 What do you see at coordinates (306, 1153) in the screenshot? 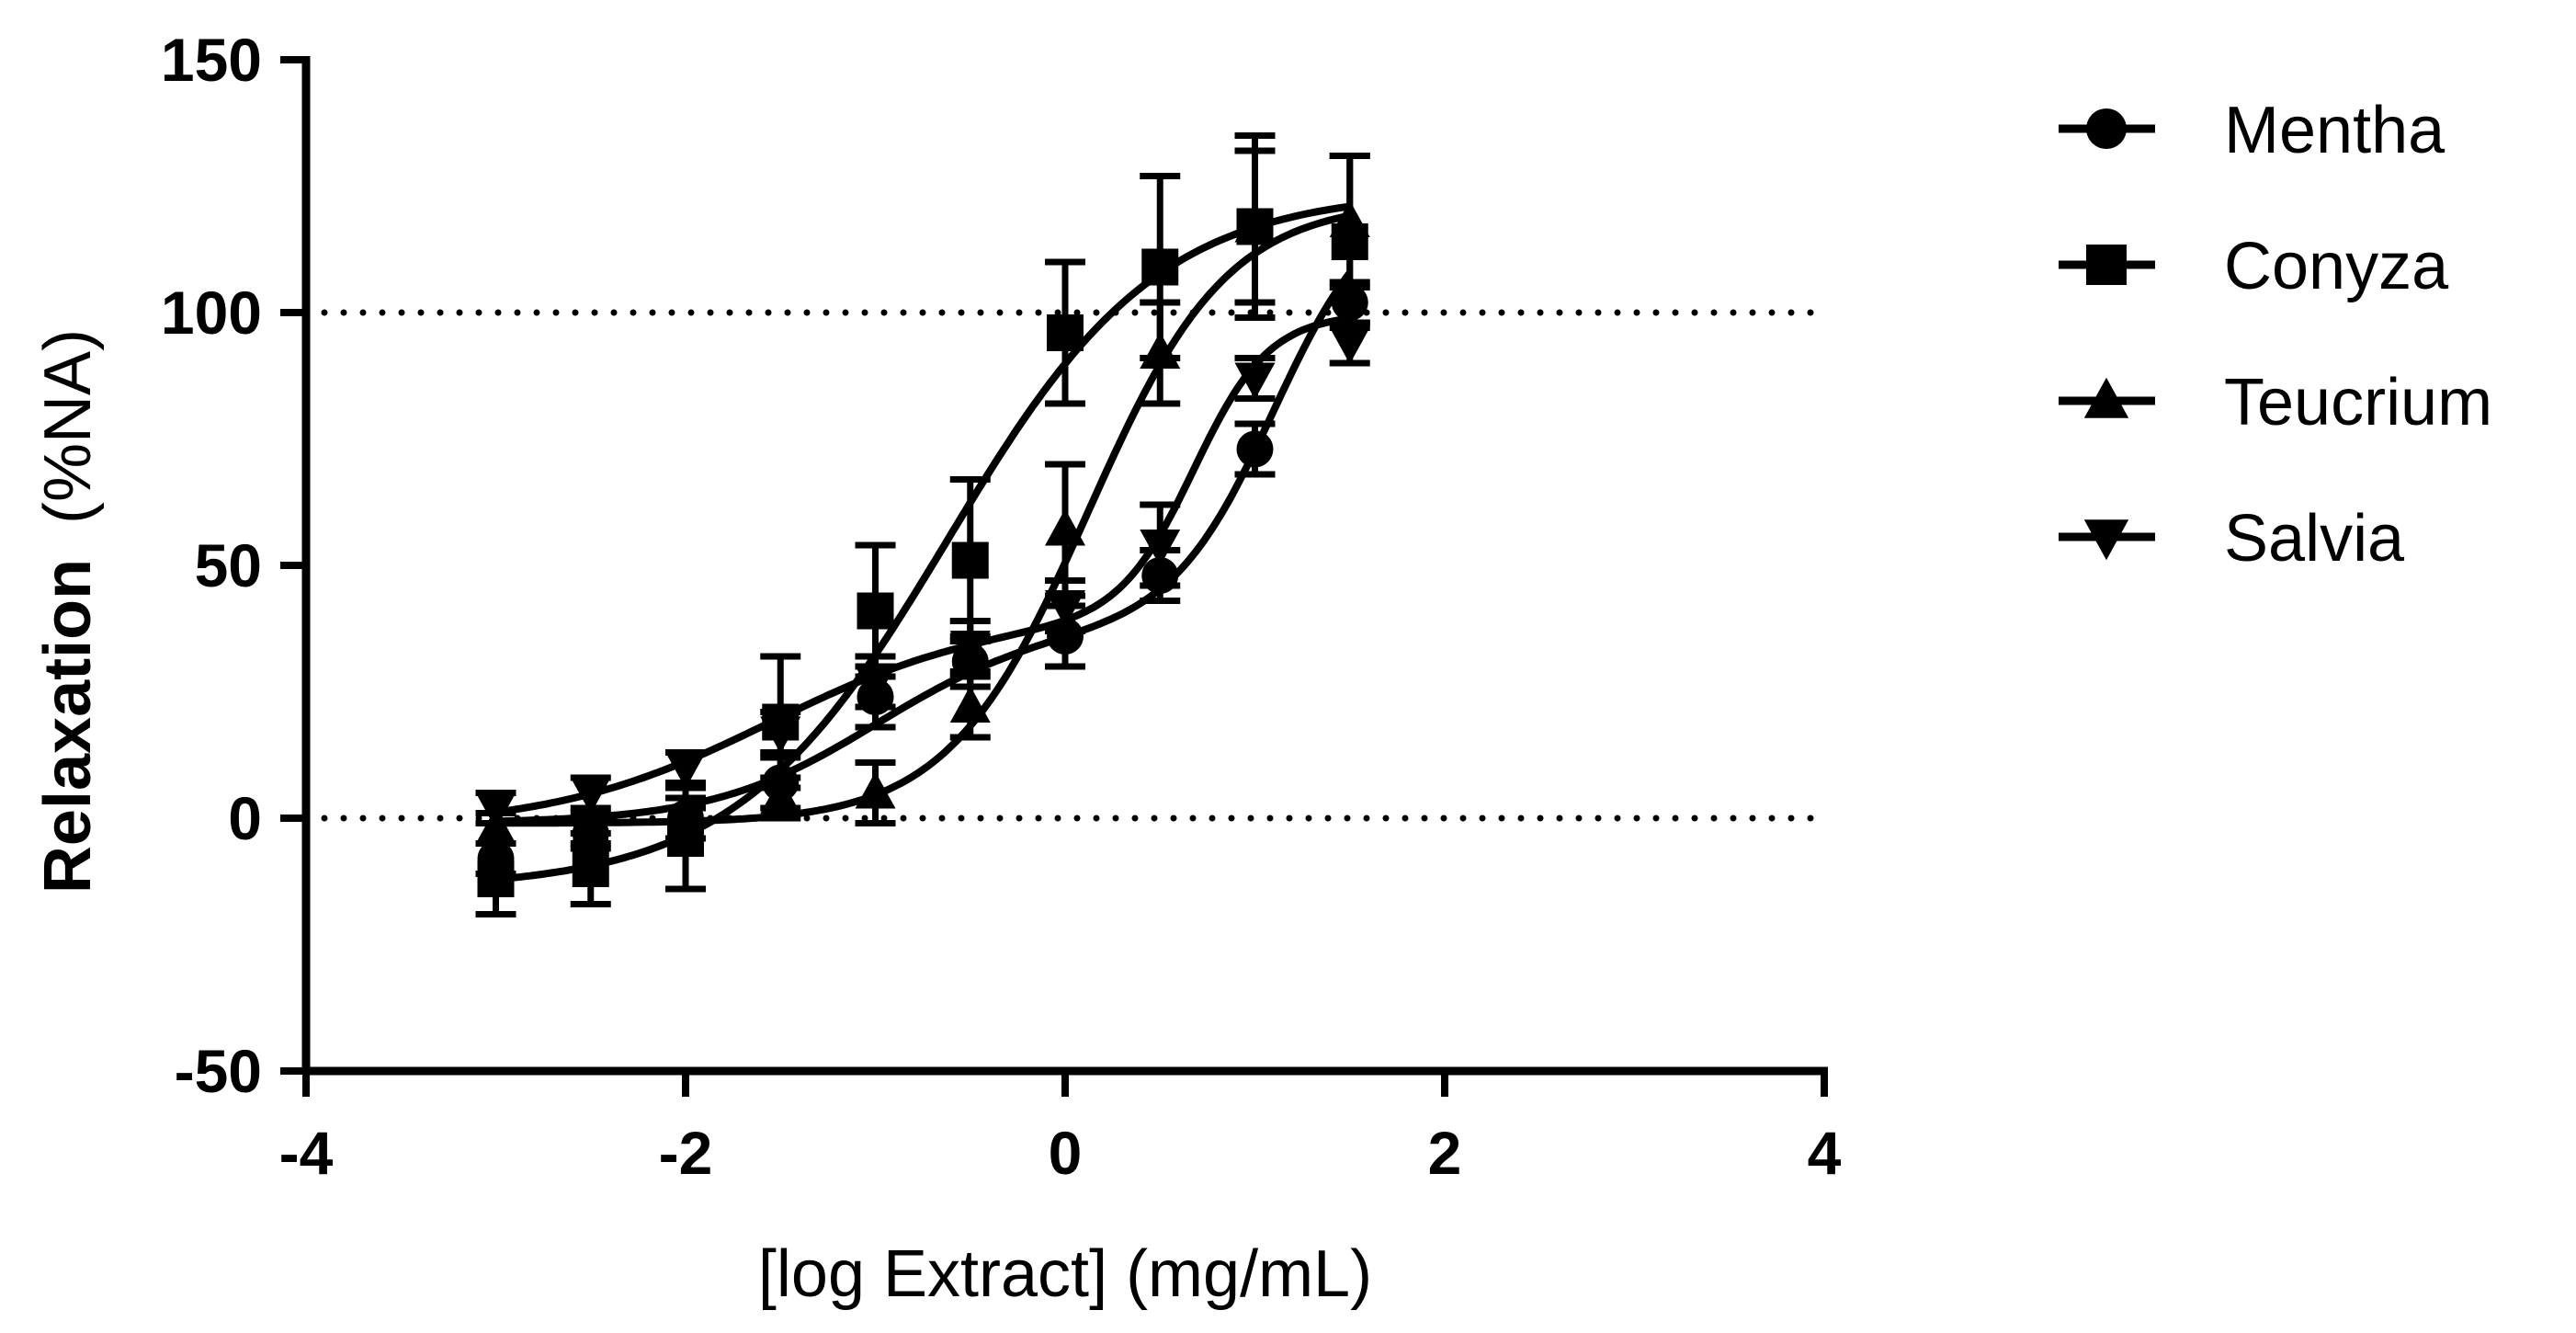
I see `x-tick-label: -4` at bounding box center [306, 1153].